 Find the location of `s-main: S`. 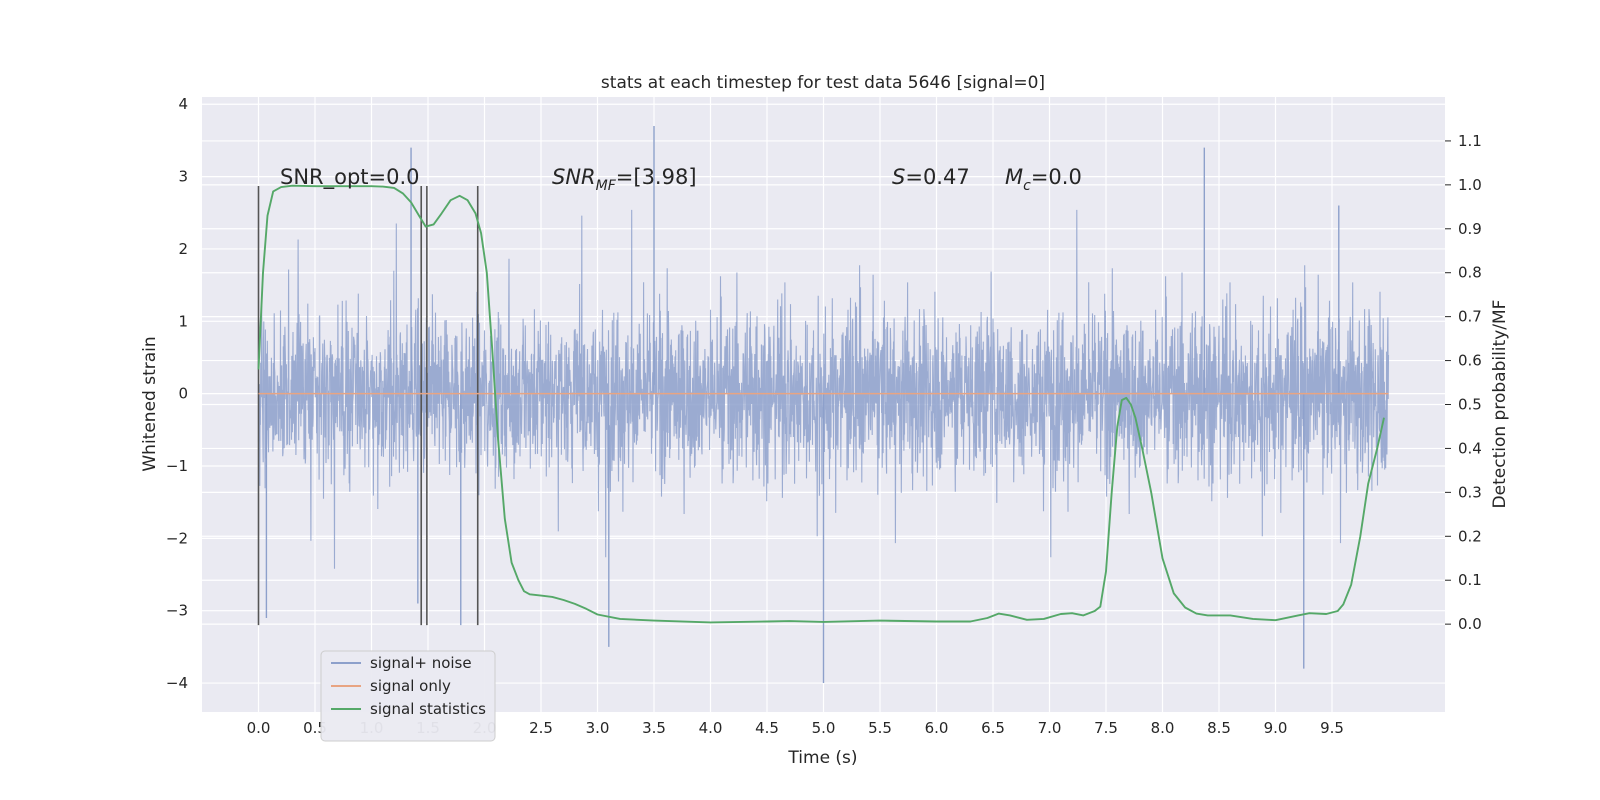

s-main: S is located at coordinates (898, 177).